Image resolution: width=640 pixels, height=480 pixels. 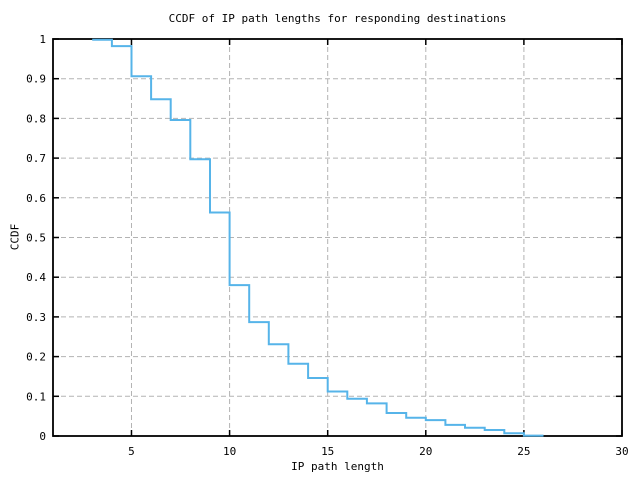 I want to click on x-tick-label: 30, so click(x=621, y=451).